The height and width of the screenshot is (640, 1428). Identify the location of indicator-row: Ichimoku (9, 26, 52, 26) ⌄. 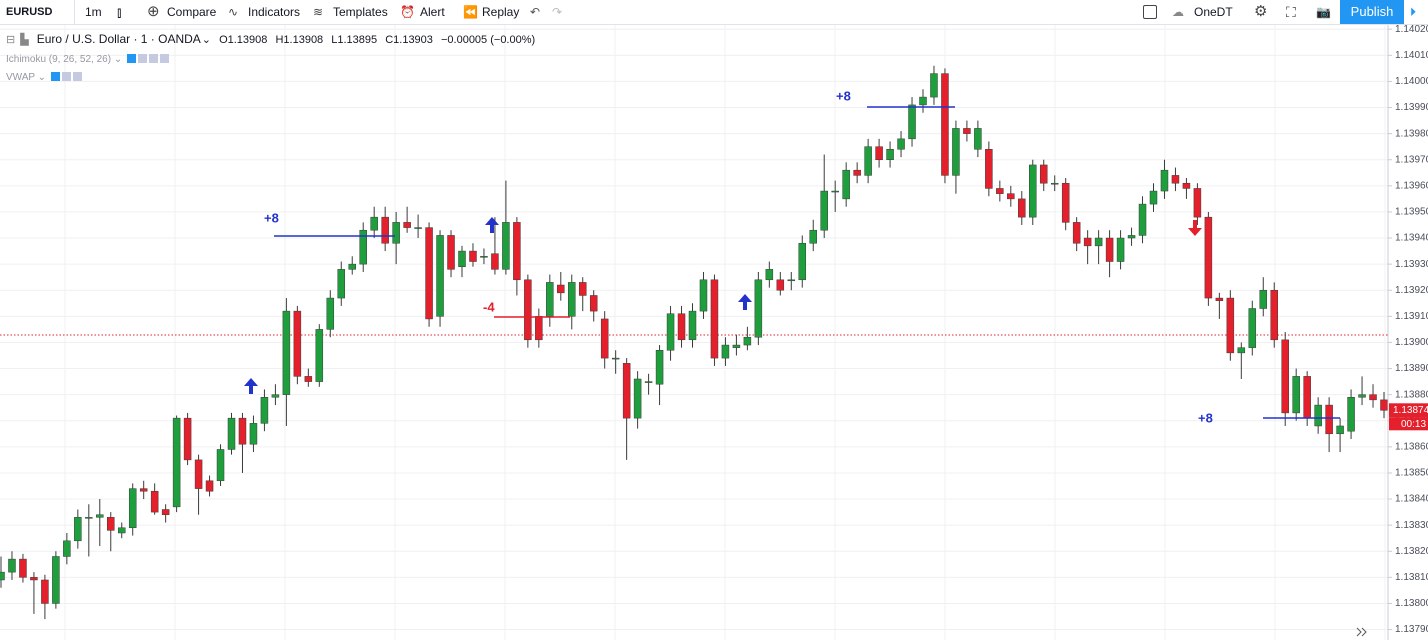
(87, 59).